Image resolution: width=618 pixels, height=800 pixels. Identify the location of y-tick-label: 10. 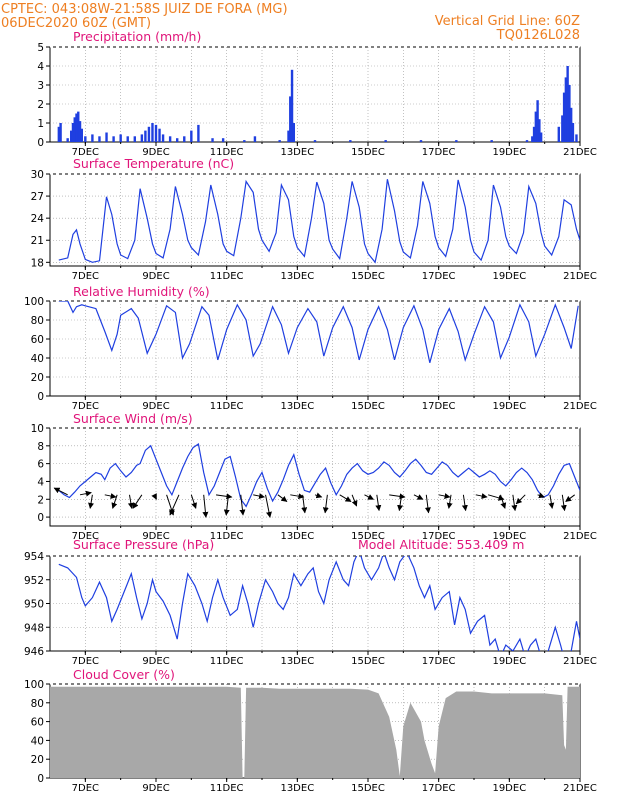
(37, 429).